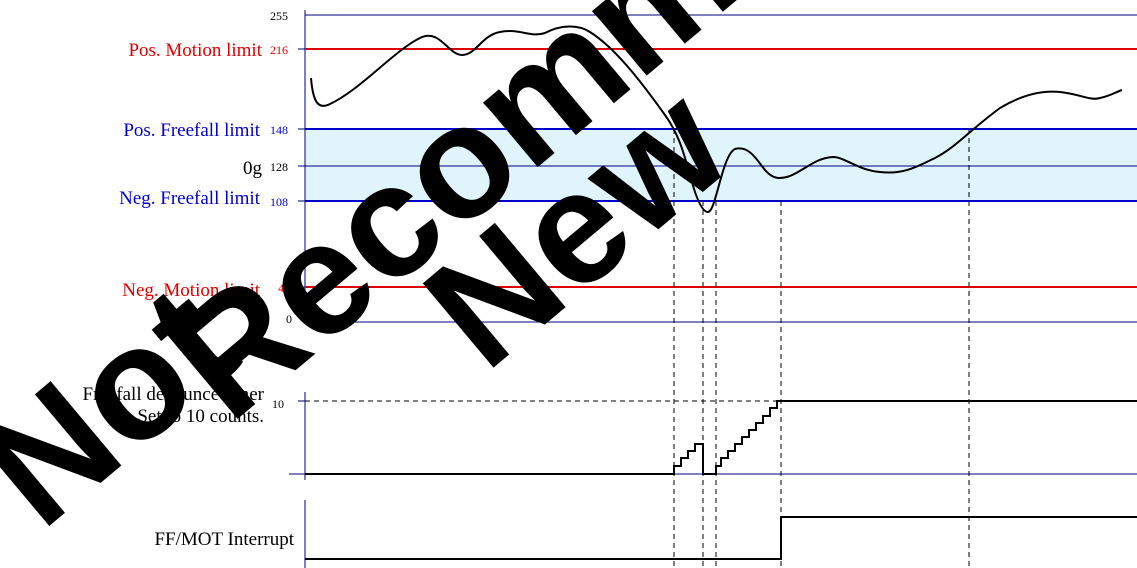  Describe the element at coordinates (301, 168) in the screenshot. I see `top-plot-ticks` at that location.